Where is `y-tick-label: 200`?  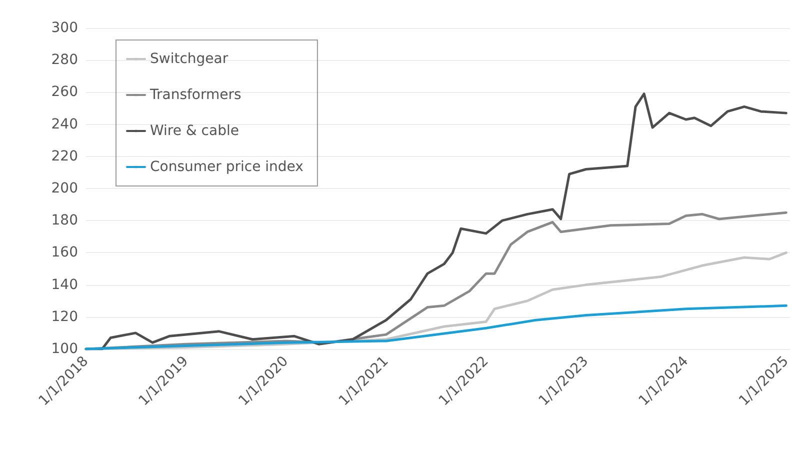 y-tick-label: 200 is located at coordinates (64, 188).